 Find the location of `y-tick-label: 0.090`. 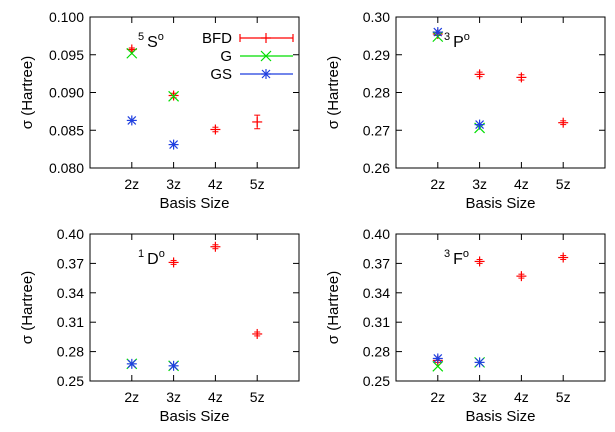

y-tick-label: 0.090 is located at coordinates (66, 93).